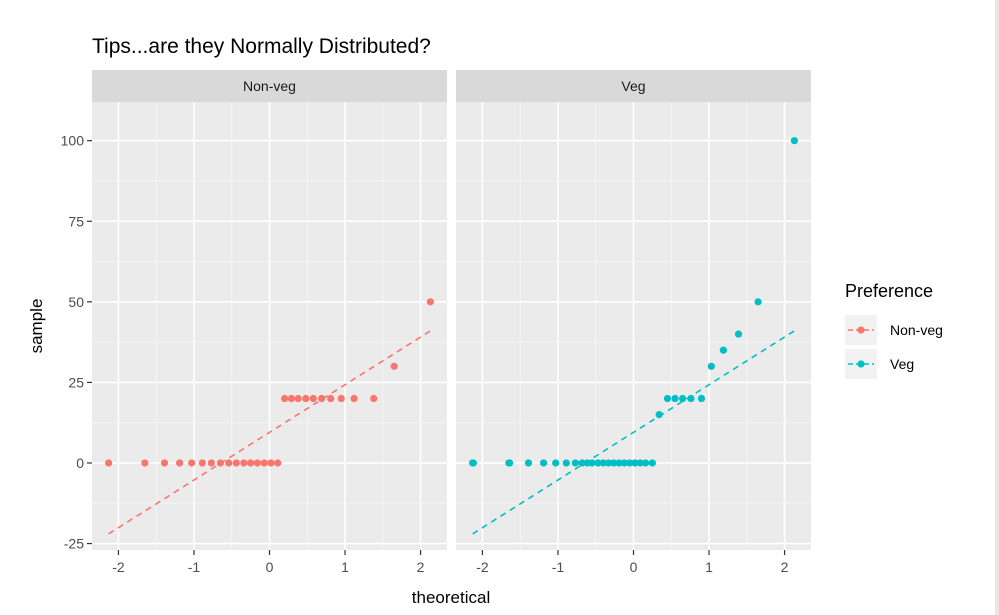  Describe the element at coordinates (916, 330) in the screenshot. I see `legend-label-non-veg: Non-veg` at that location.